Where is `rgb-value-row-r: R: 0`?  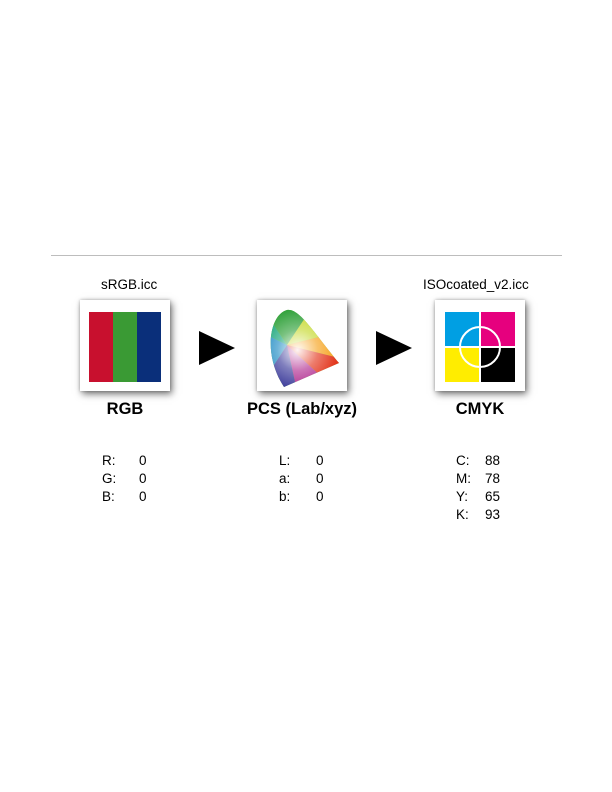 rgb-value-row-r: R: 0 is located at coordinates (124, 460).